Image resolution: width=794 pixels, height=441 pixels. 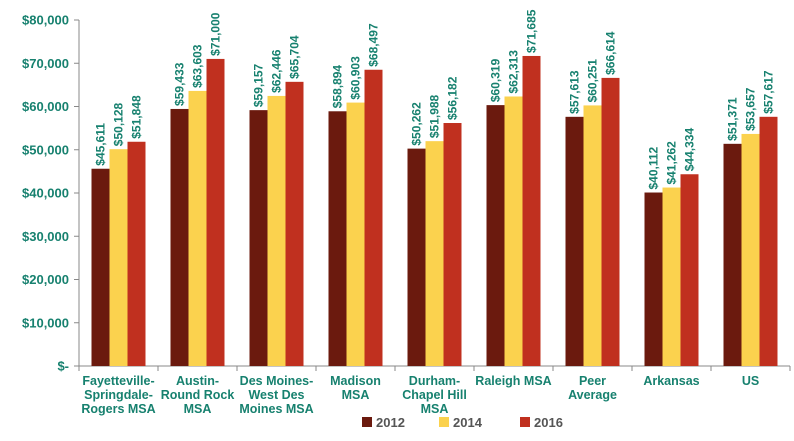 I want to click on legend-swatch-2012, so click(x=367, y=422).